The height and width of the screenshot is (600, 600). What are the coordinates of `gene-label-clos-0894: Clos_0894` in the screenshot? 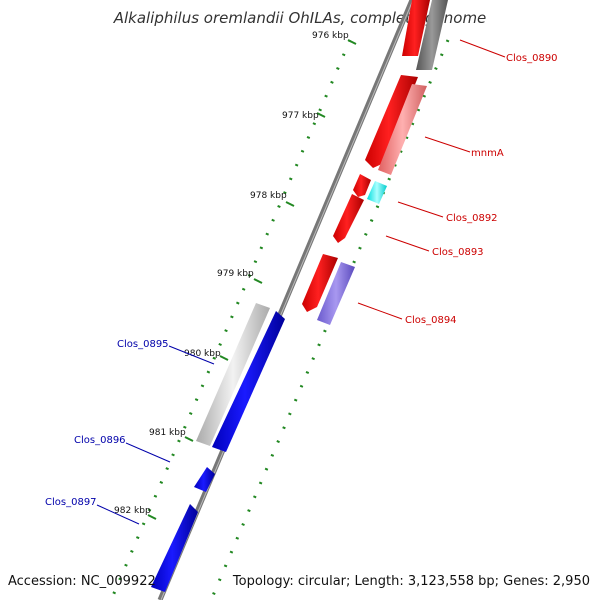 It's located at (431, 320).